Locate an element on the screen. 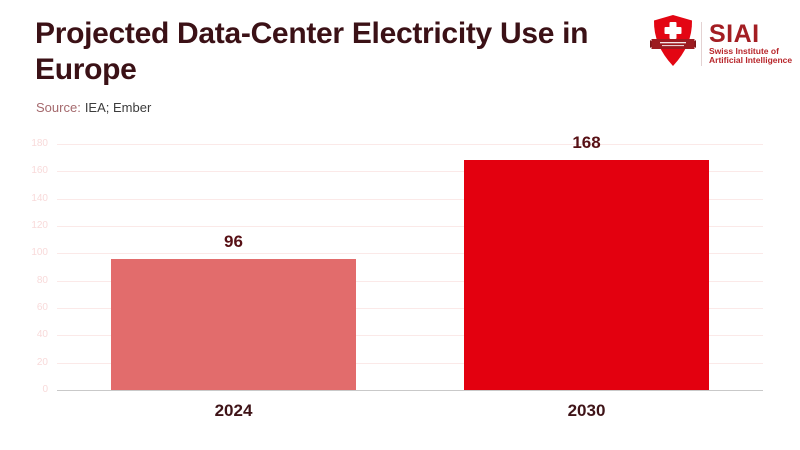  y-tick-label: 100 is located at coordinates (39, 253).